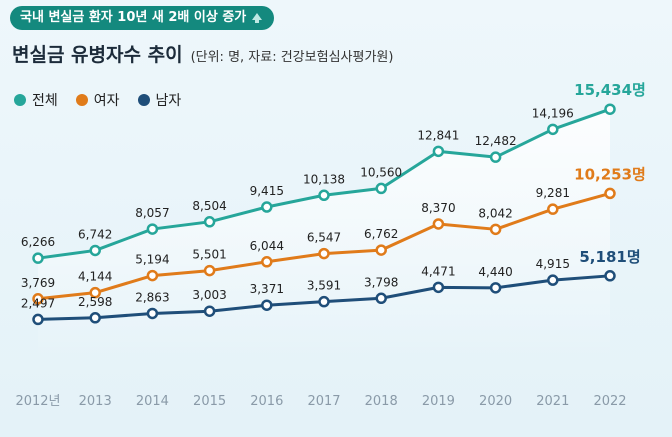 The width and height of the screenshot is (672, 437). I want to click on data-label-female-9: 9,281, so click(553, 193).